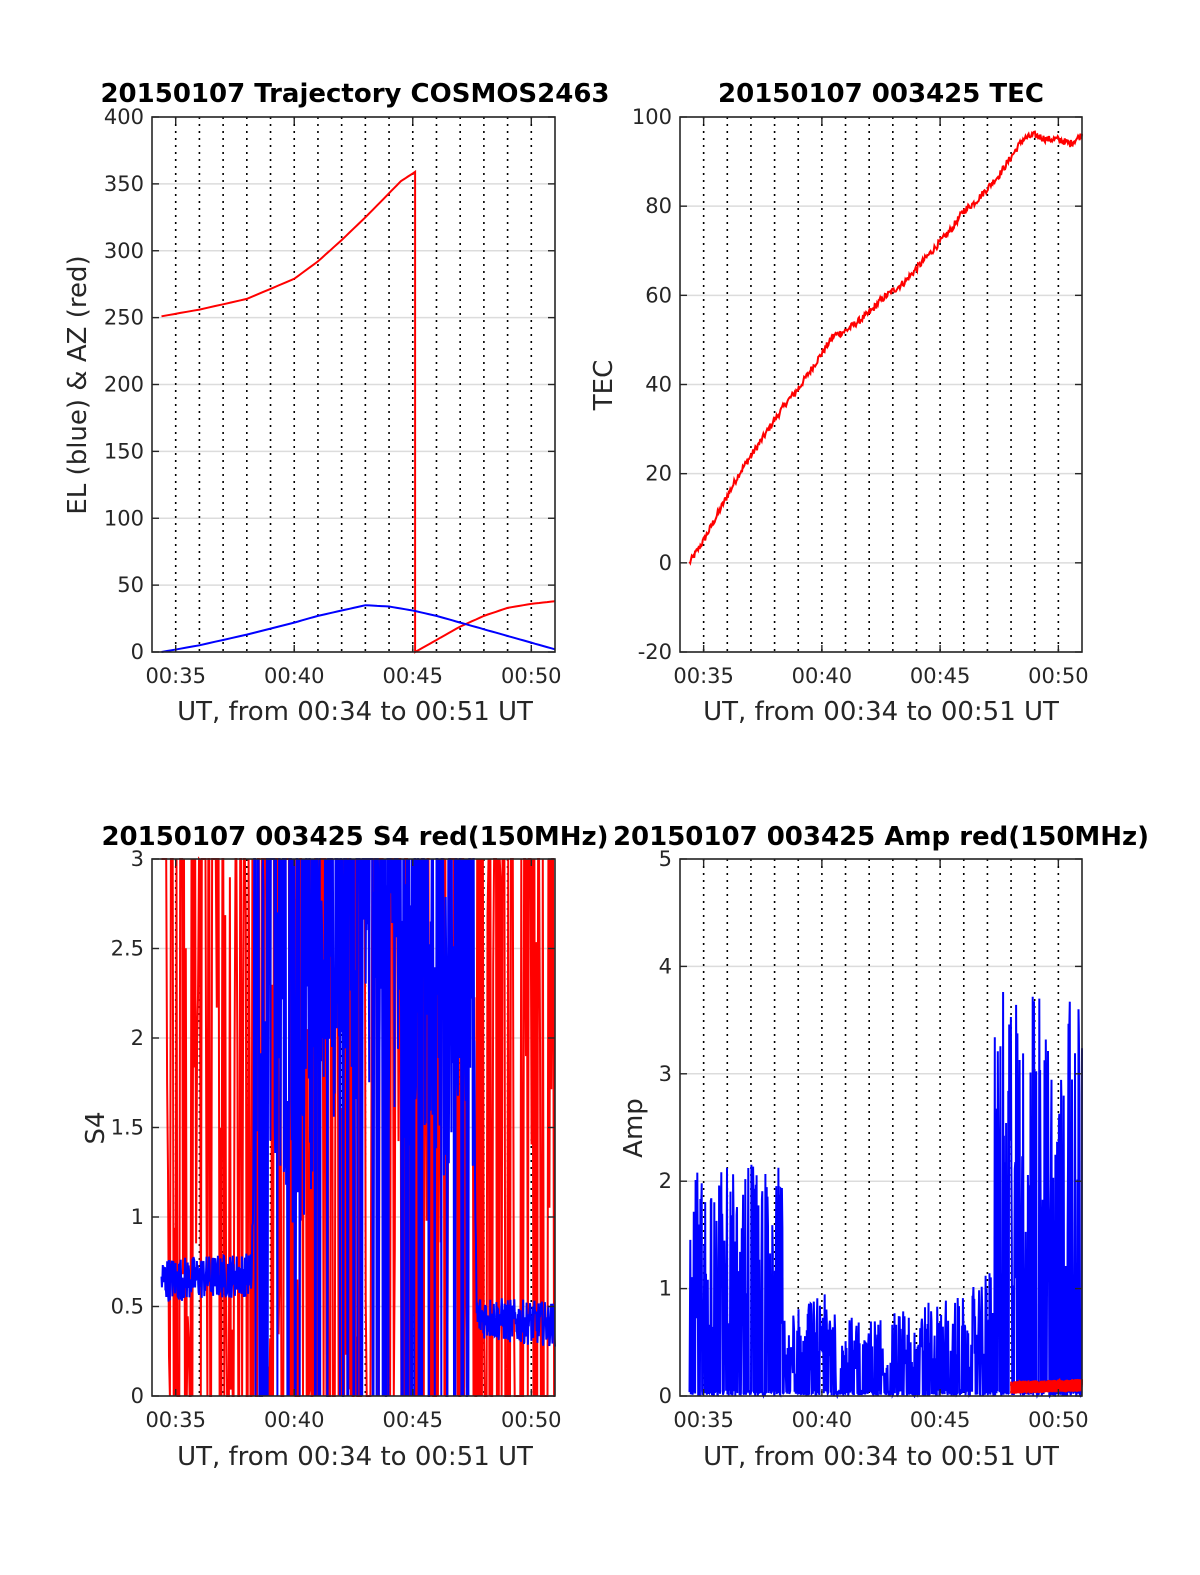 The image size is (1200, 1575). I want to click on tec-axes: -20 0 20 40 60 80 100 00:35 00:40 00:45 00:50, so click(860, 396).